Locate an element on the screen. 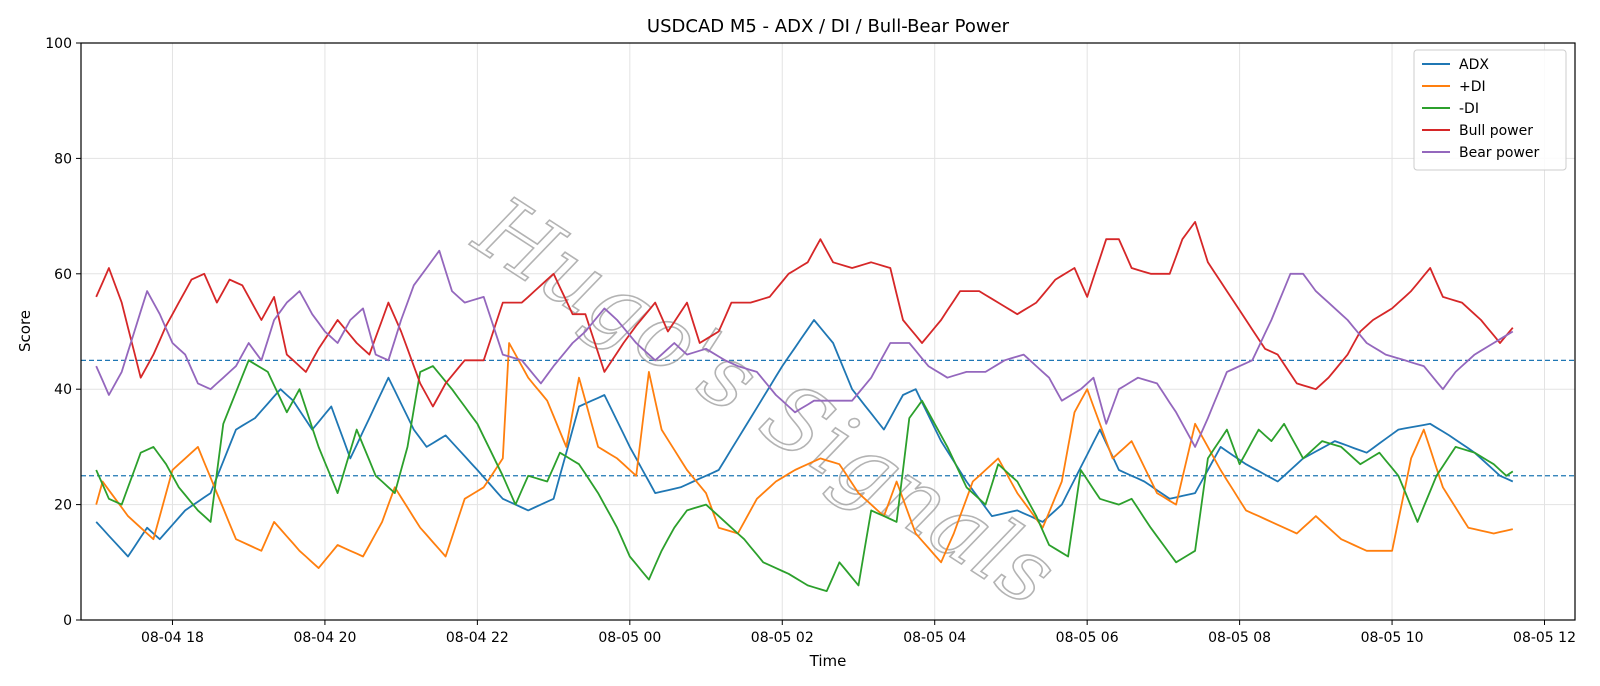 The height and width of the screenshot is (686, 1600). y-tick-label: 0 is located at coordinates (67, 621).